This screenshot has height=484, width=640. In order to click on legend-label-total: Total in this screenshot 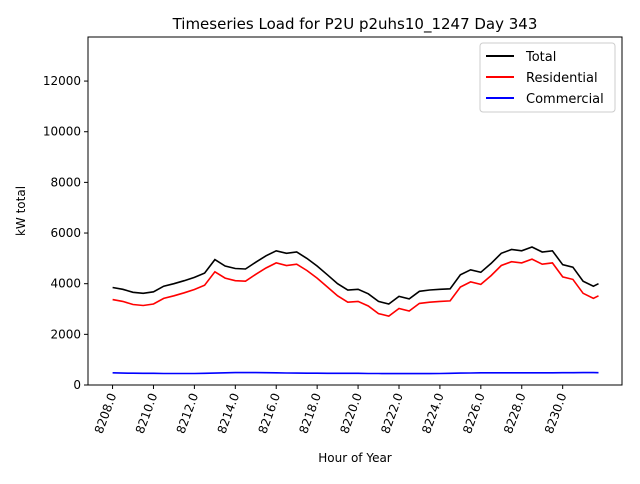, I will do `click(540, 57)`.